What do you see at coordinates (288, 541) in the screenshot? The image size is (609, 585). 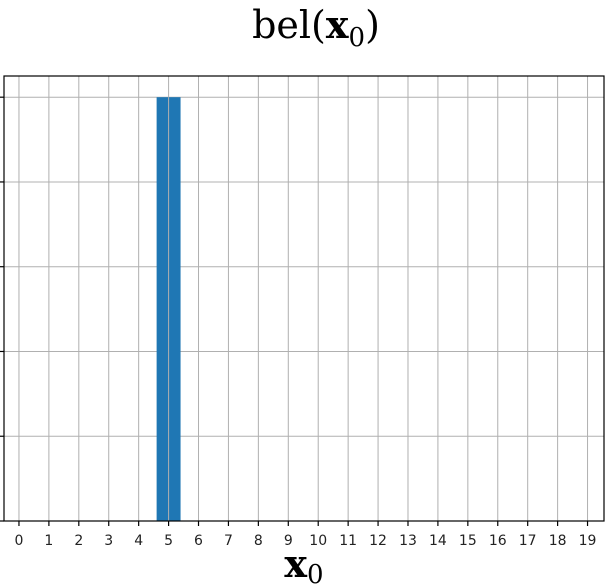 I see `x-tick-label: 9` at bounding box center [288, 541].